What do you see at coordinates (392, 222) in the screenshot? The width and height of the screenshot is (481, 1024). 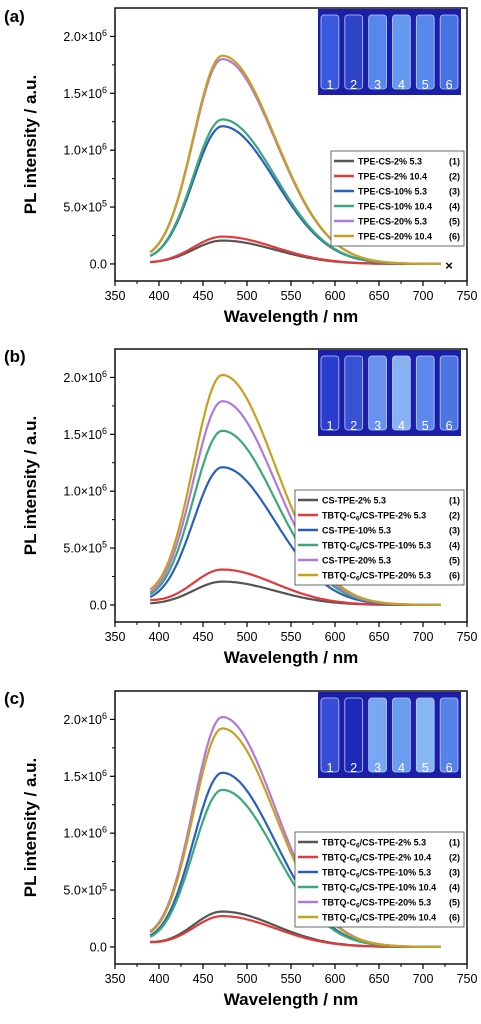 I see `legend-entry: TPE-CS-20% 5.3` at bounding box center [392, 222].